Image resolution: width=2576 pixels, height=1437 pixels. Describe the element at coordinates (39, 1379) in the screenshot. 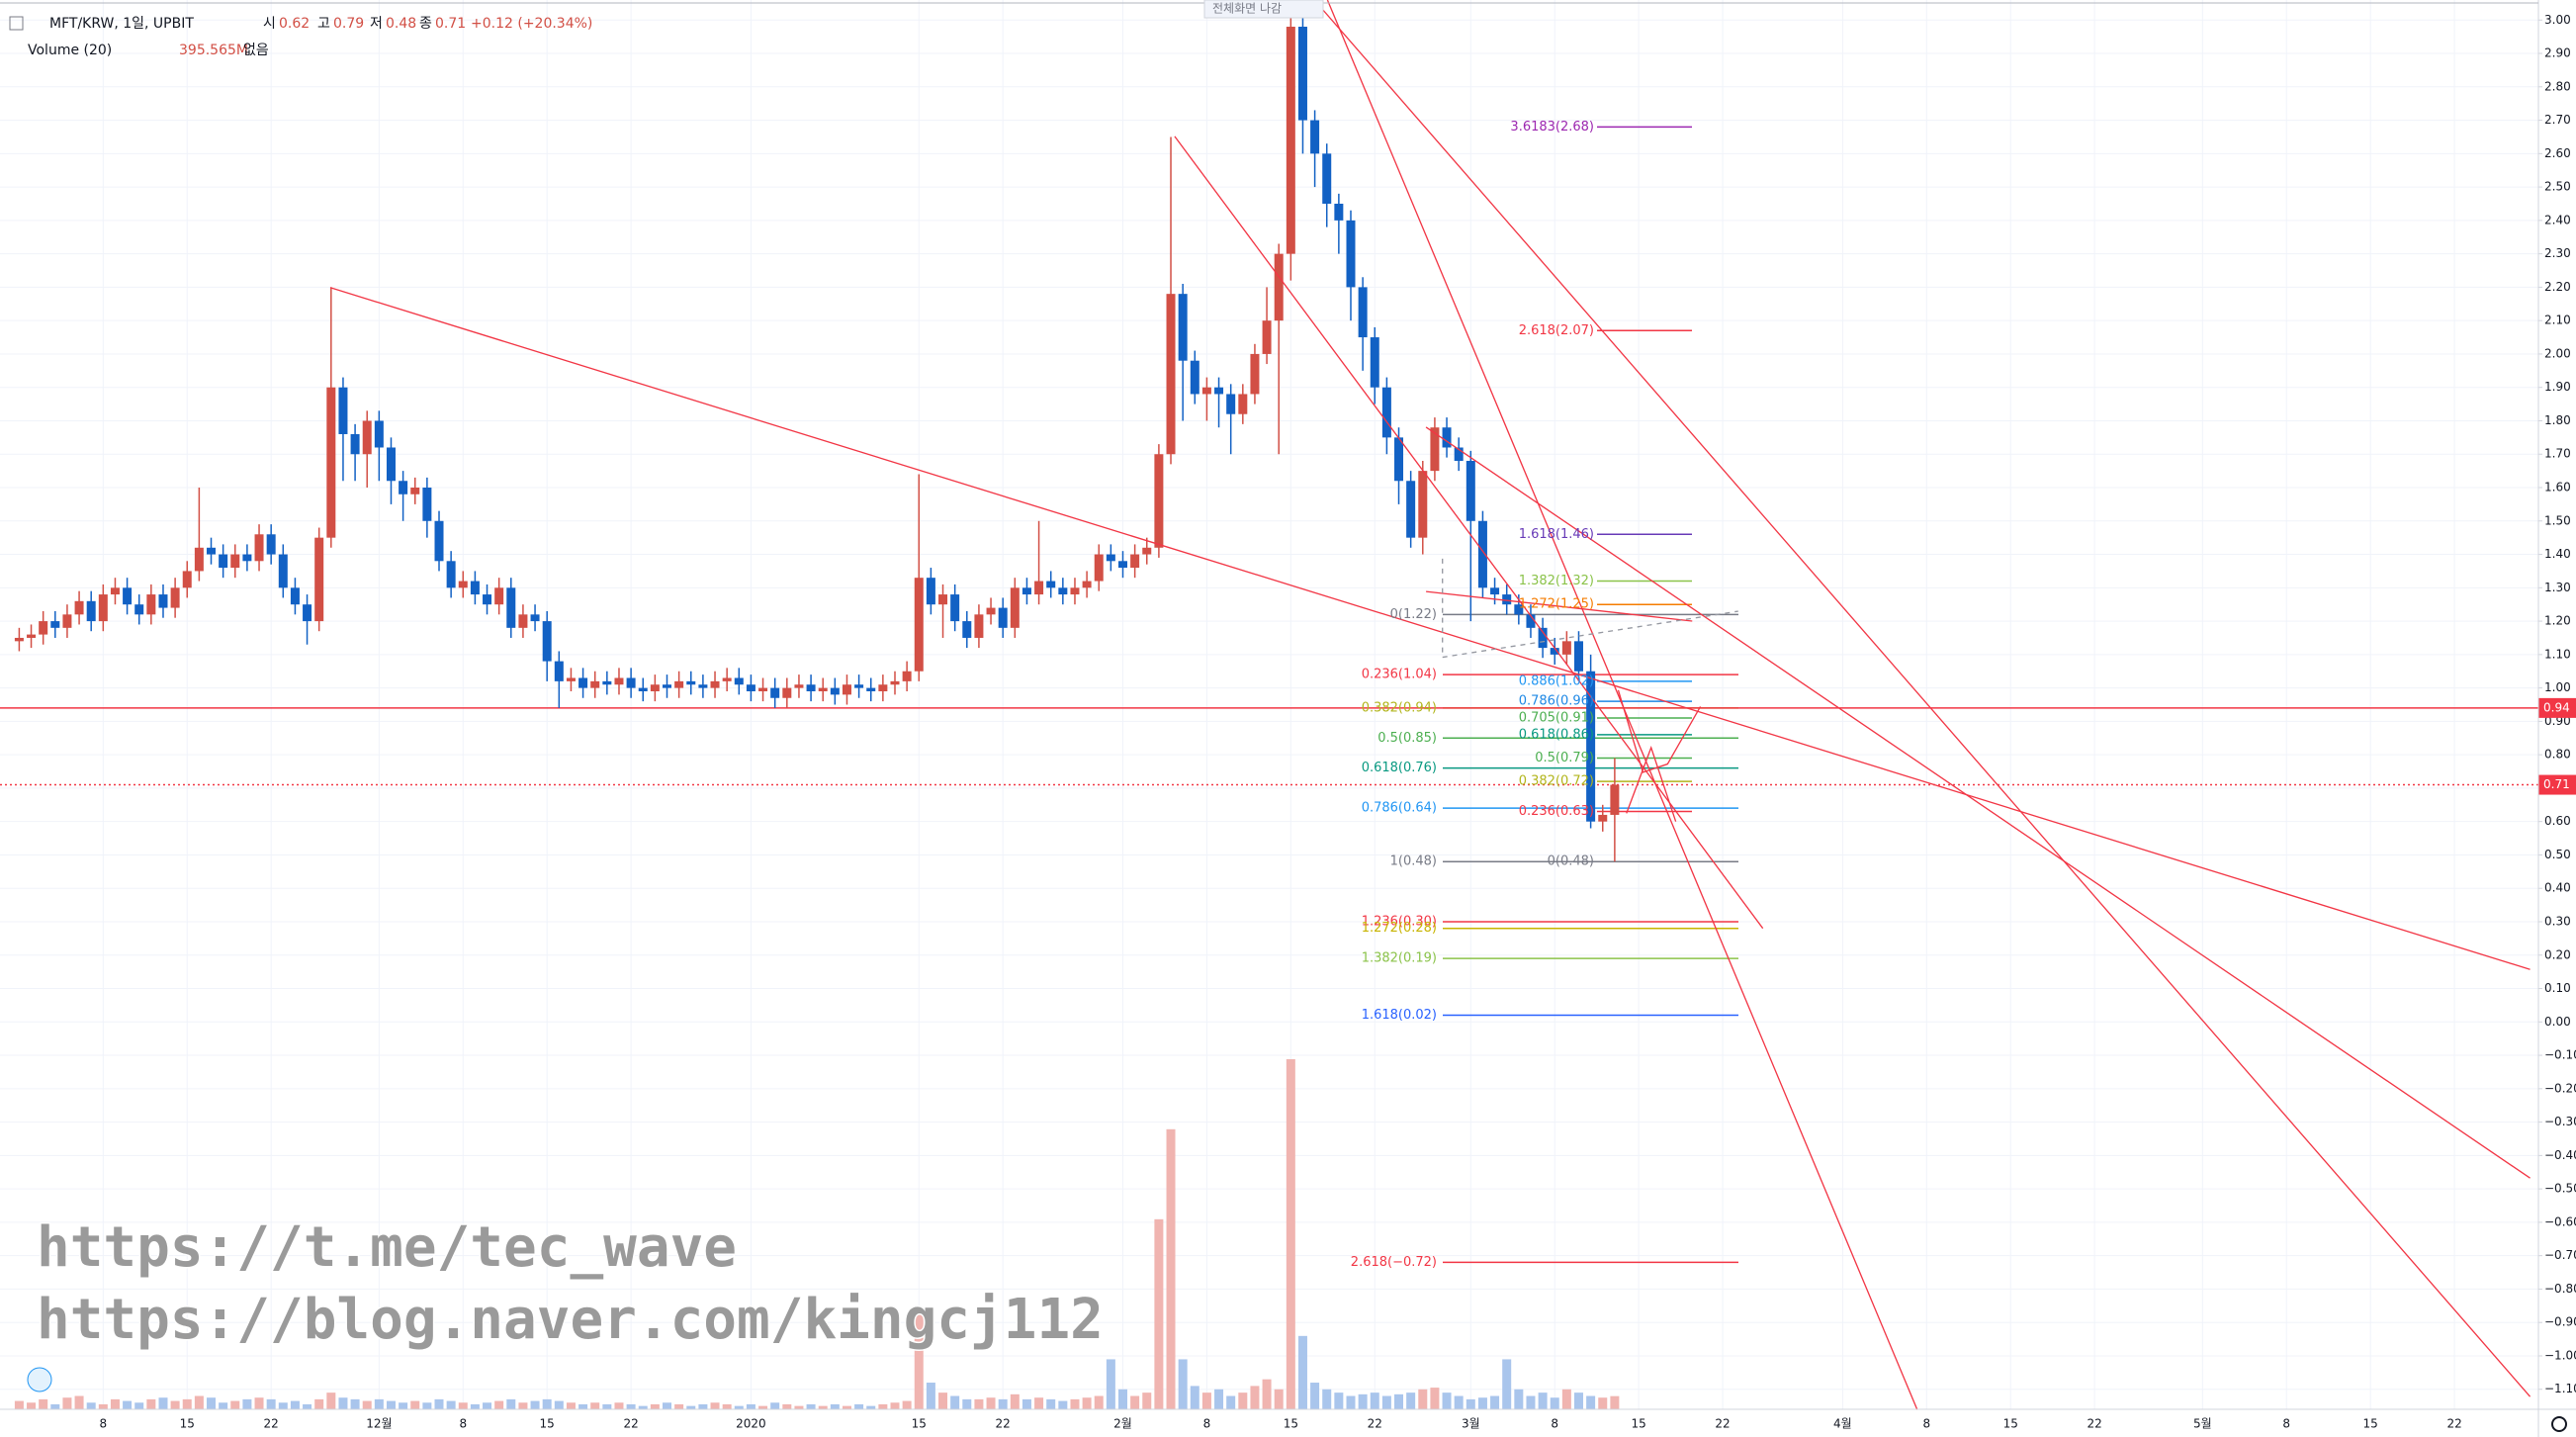

I see `logo` at that location.